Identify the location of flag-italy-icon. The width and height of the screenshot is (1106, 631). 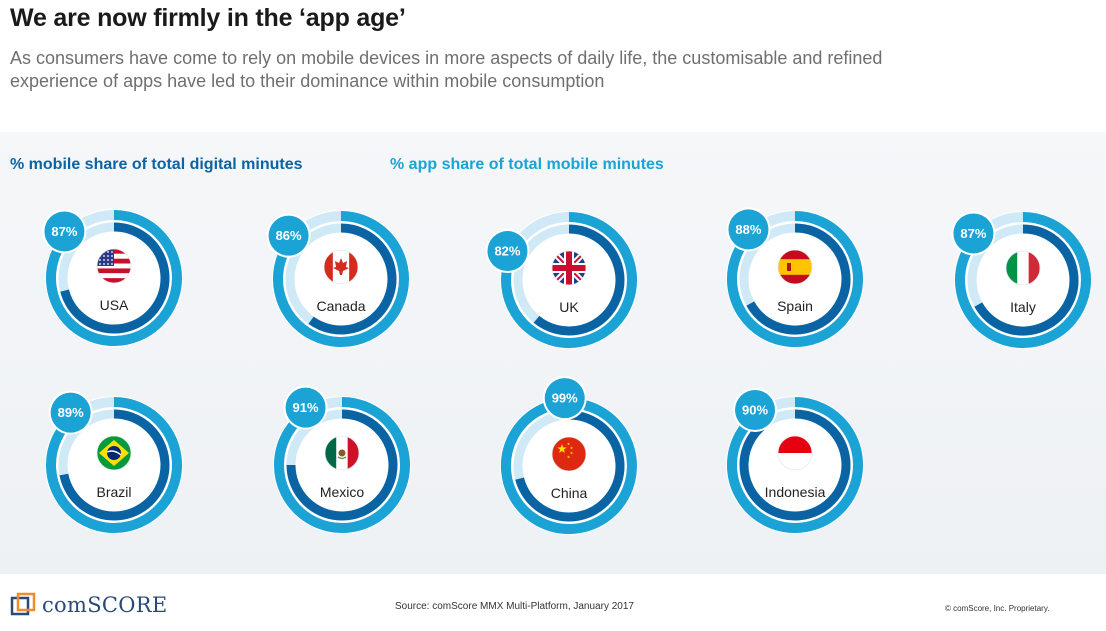
(1023, 268).